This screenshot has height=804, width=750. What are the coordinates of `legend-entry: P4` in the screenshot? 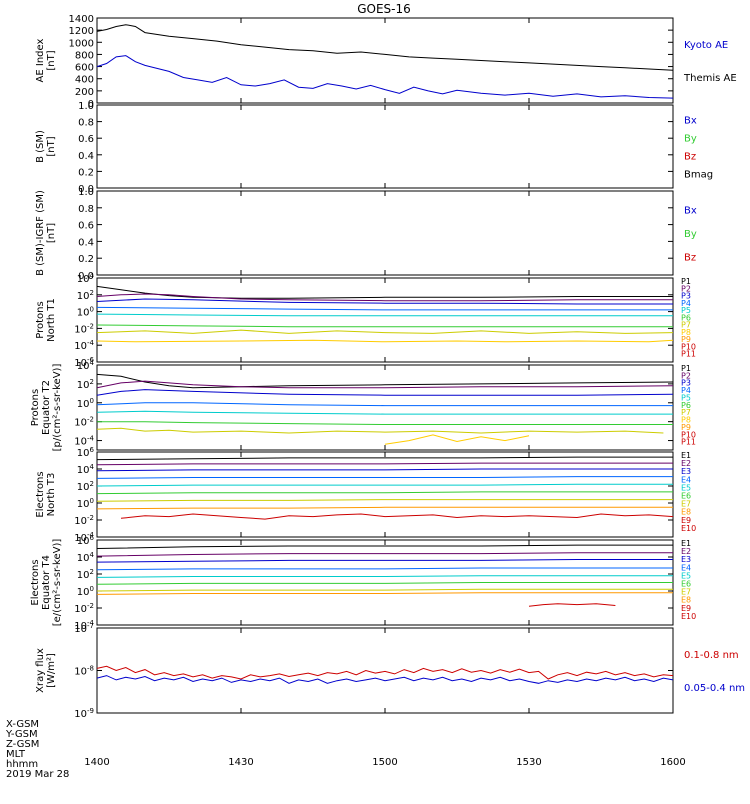 It's located at (686, 390).